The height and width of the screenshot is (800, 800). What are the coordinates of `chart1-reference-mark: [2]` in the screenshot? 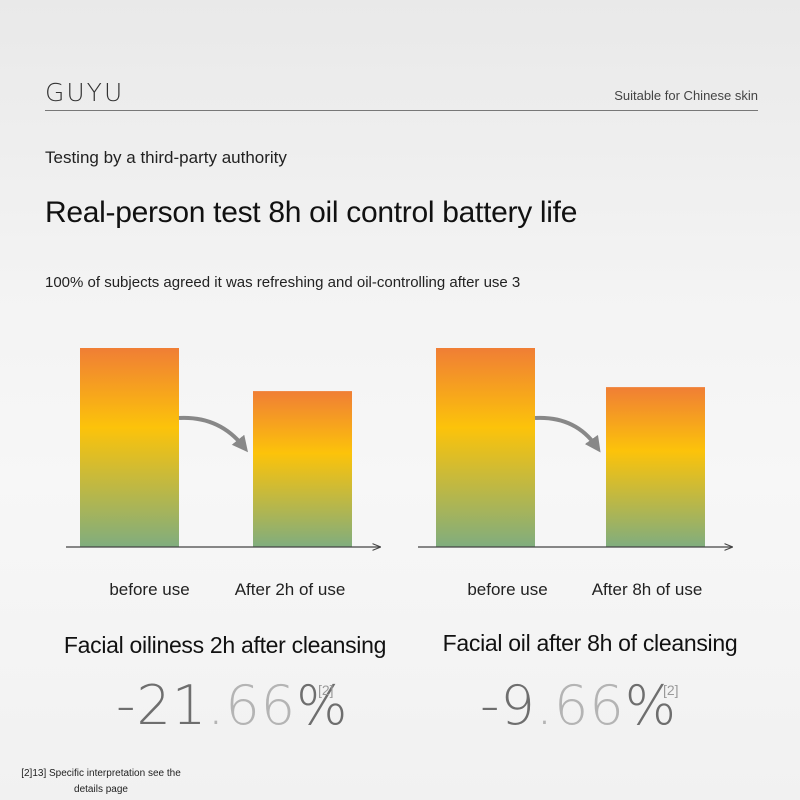 It's located at (326, 690).